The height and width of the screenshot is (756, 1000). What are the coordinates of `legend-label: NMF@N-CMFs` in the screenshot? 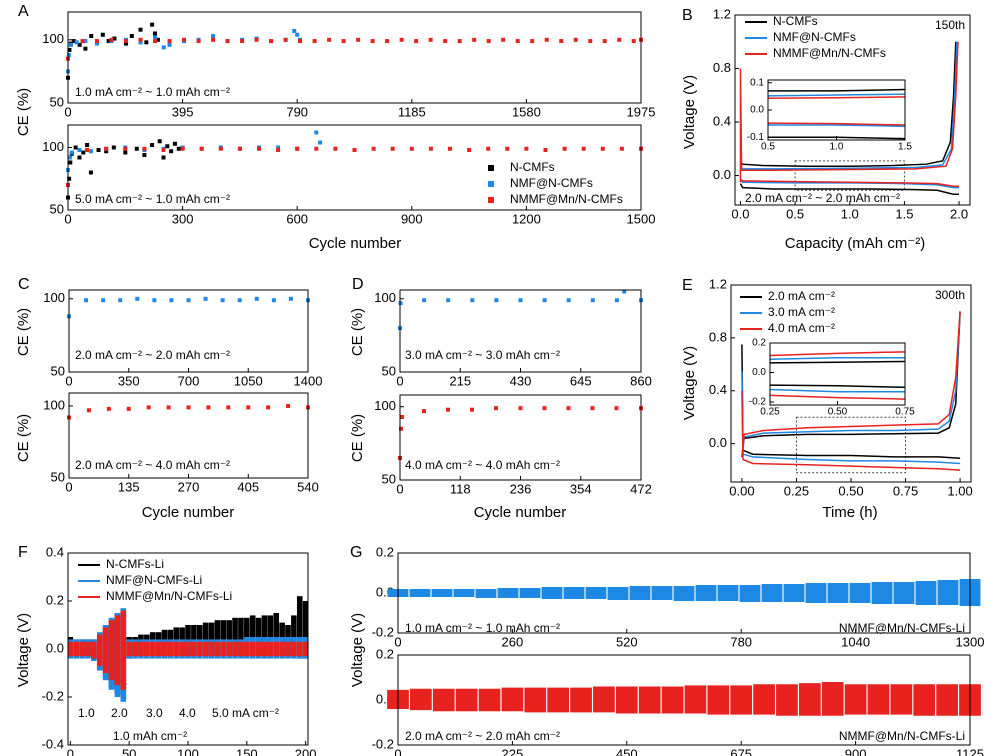 It's located at (814, 37).